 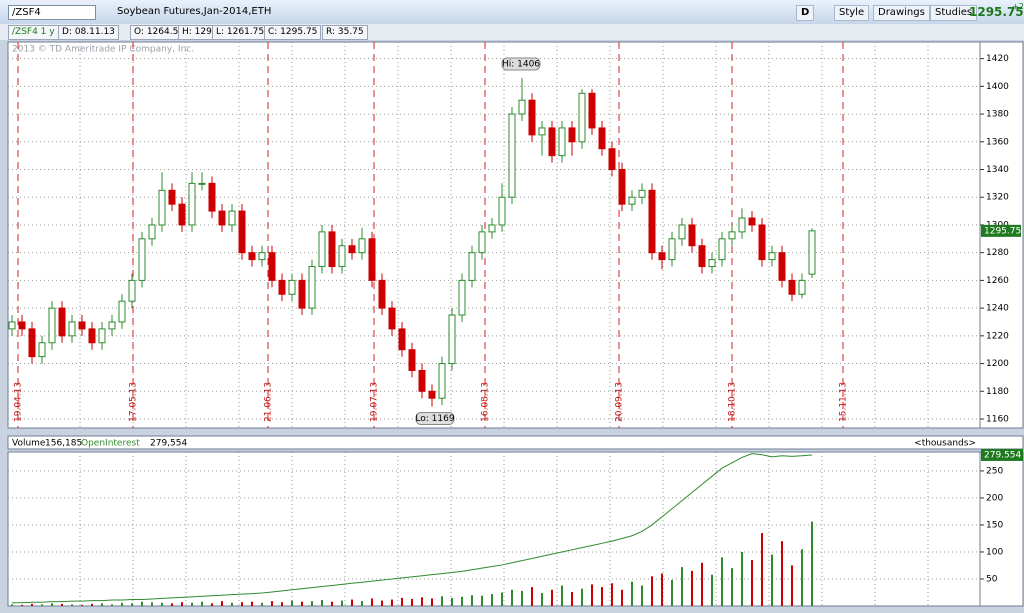 What do you see at coordinates (997, 87) in the screenshot?
I see `y-tick-label: 1400` at bounding box center [997, 87].